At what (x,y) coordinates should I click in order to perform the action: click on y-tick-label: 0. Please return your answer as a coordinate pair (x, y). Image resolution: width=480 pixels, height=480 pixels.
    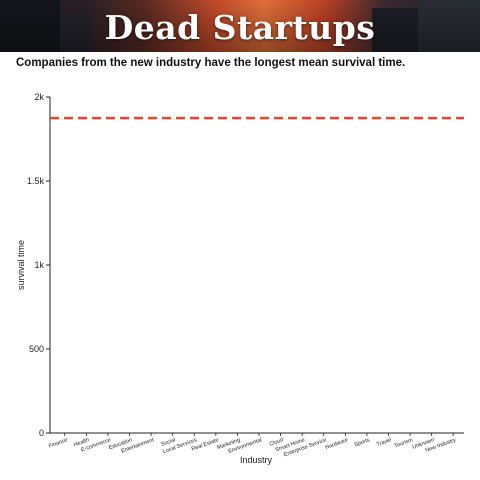
    Looking at the image, I should click on (41, 433).